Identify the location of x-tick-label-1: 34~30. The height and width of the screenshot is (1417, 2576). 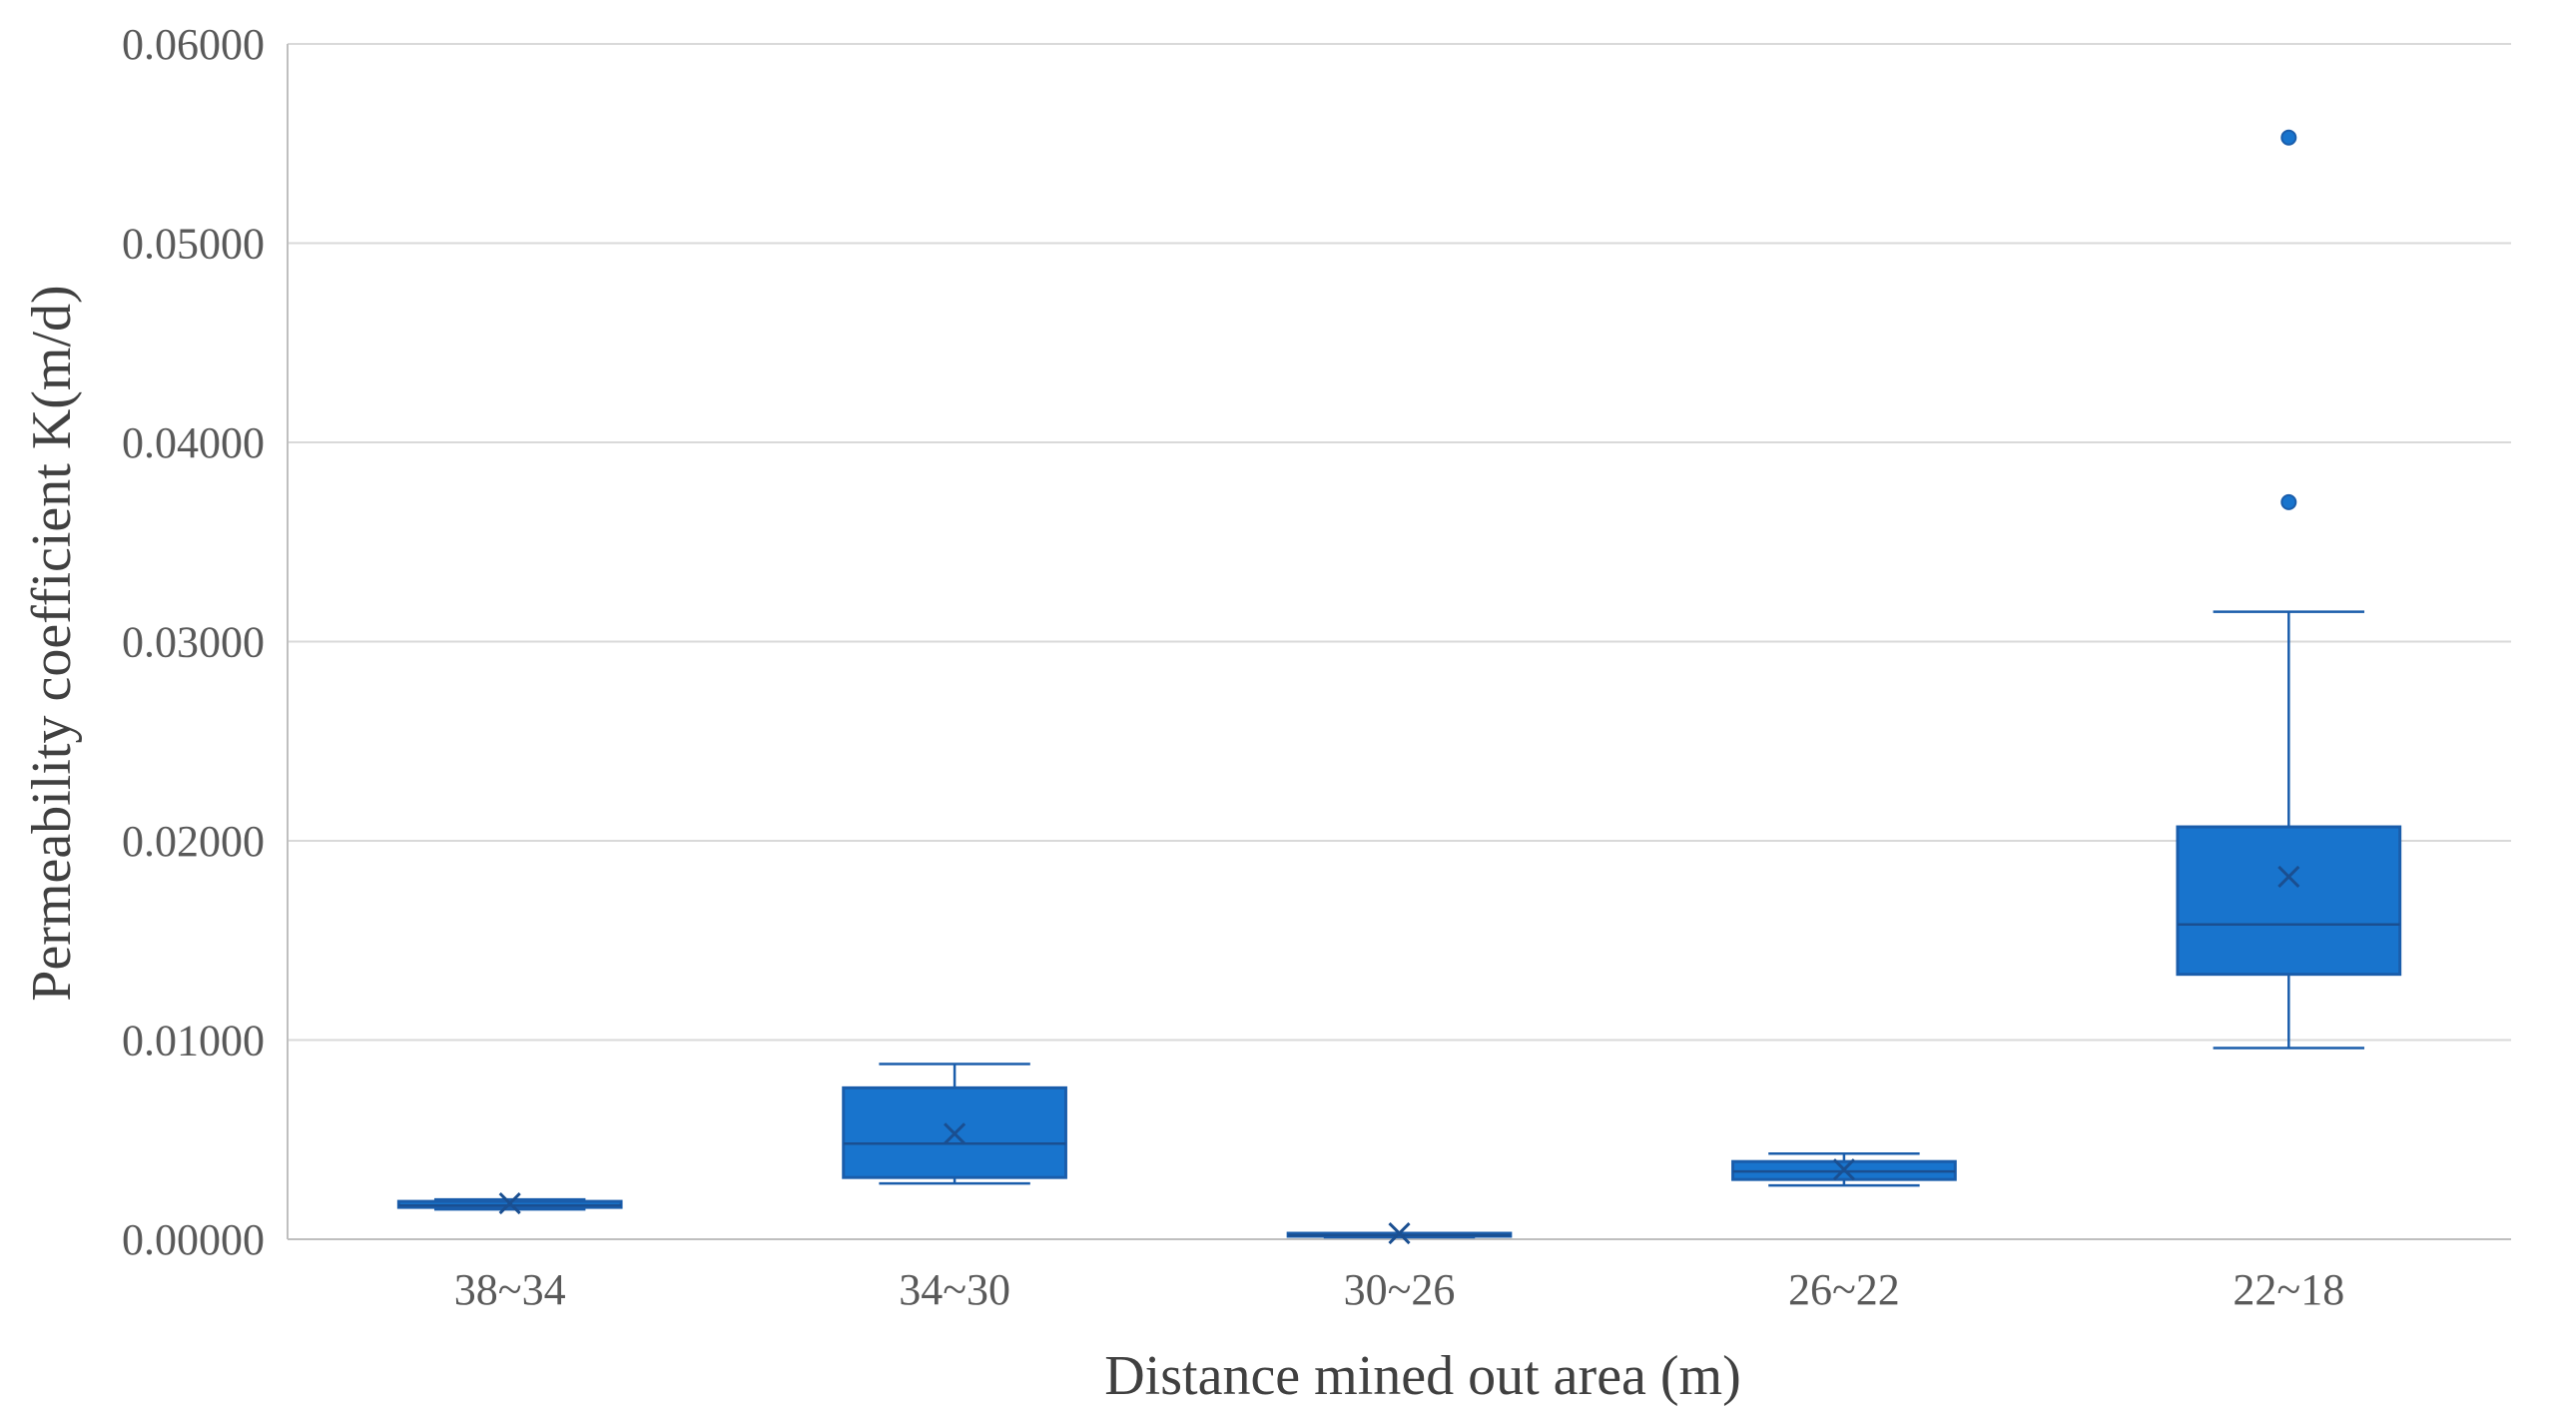
(955, 1289).